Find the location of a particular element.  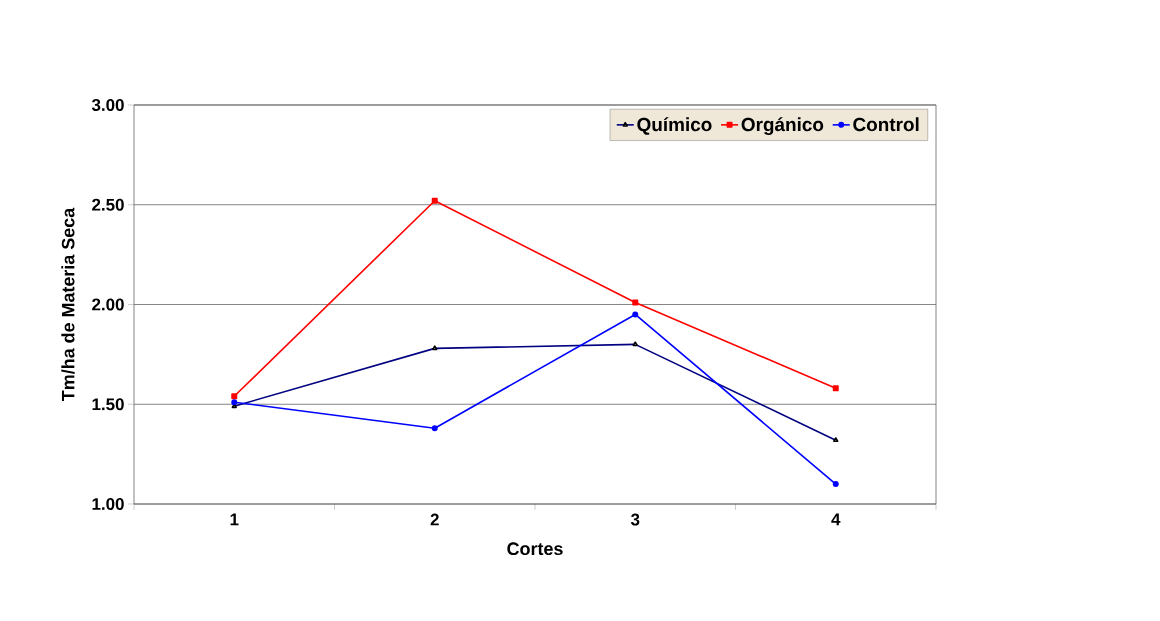

y-tick-label: 3.00 is located at coordinates (107, 104).